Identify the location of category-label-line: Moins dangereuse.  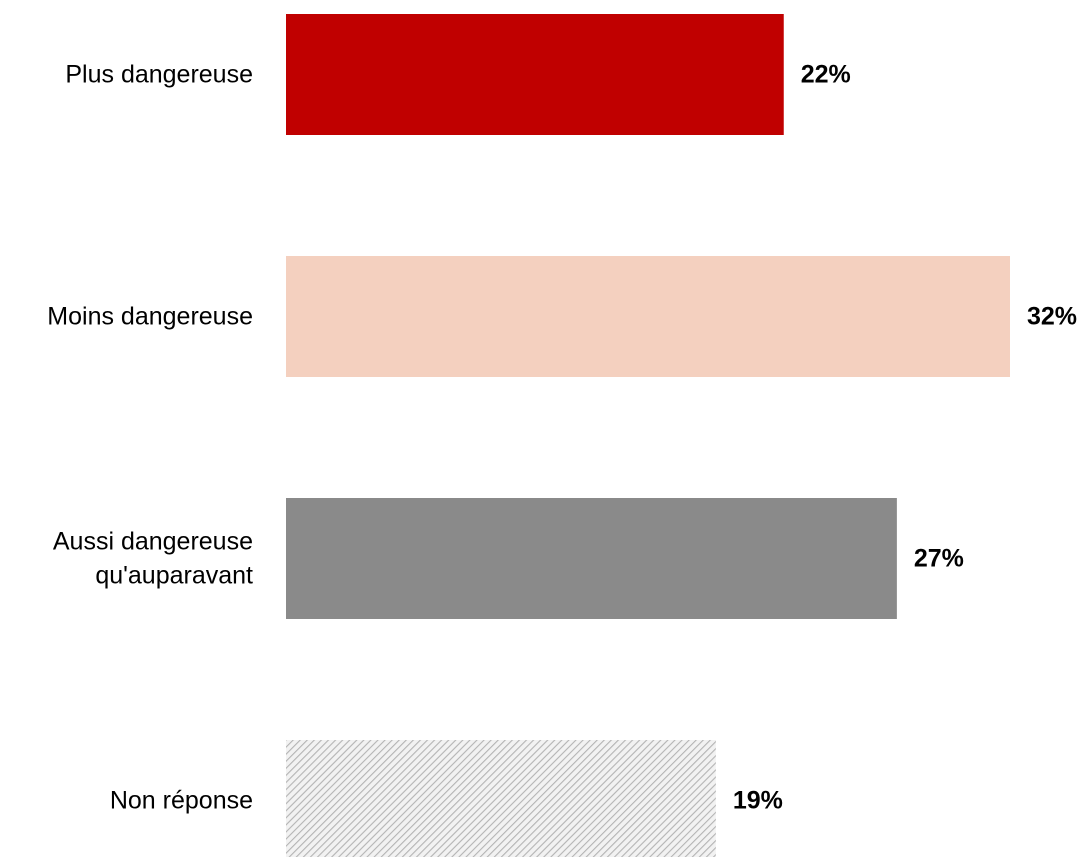
(150, 317).